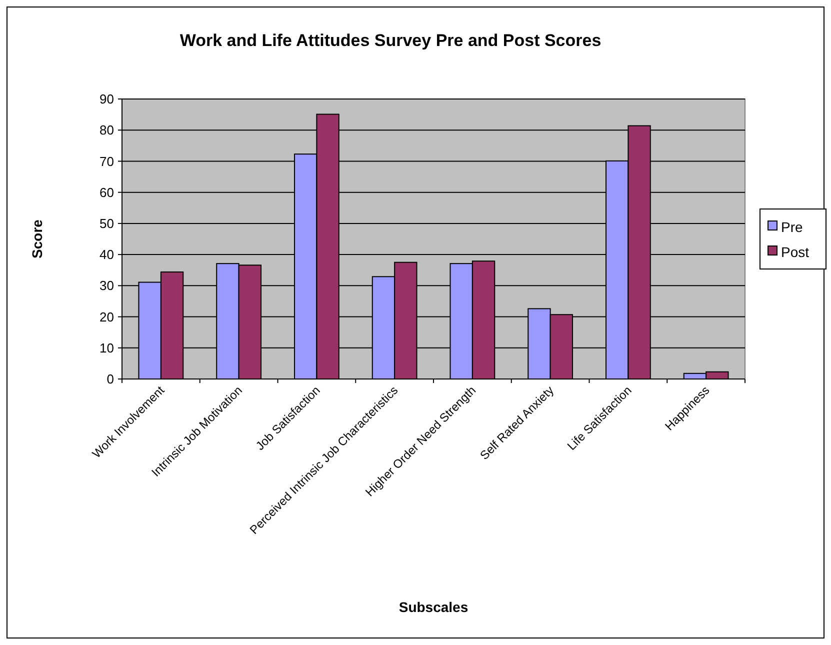 This screenshot has width=831, height=645. Describe the element at coordinates (795, 252) in the screenshot. I see `legend-label: Post` at that location.